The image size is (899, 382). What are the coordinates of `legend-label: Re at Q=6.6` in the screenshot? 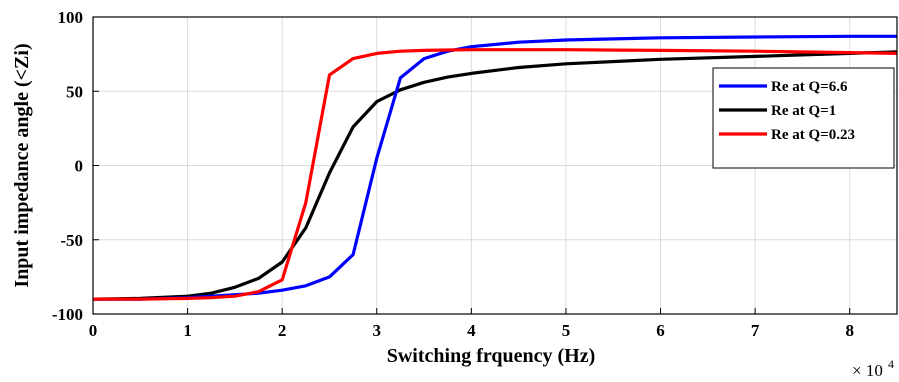 It's located at (809, 87).